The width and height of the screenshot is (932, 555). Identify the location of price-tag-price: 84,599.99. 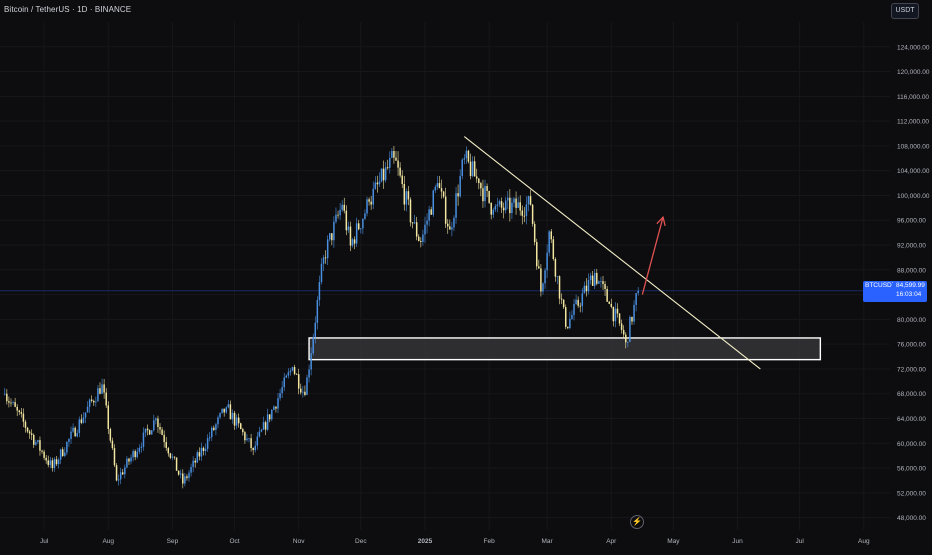
(910, 285).